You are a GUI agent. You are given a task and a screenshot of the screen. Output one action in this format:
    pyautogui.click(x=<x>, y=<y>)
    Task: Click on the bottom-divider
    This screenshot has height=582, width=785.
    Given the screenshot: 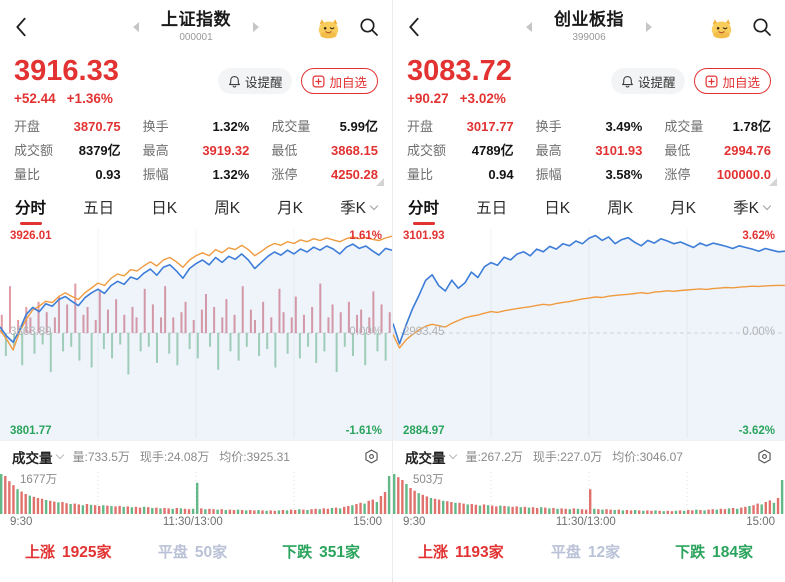 What is the action you would take?
    pyautogui.click(x=392, y=580)
    